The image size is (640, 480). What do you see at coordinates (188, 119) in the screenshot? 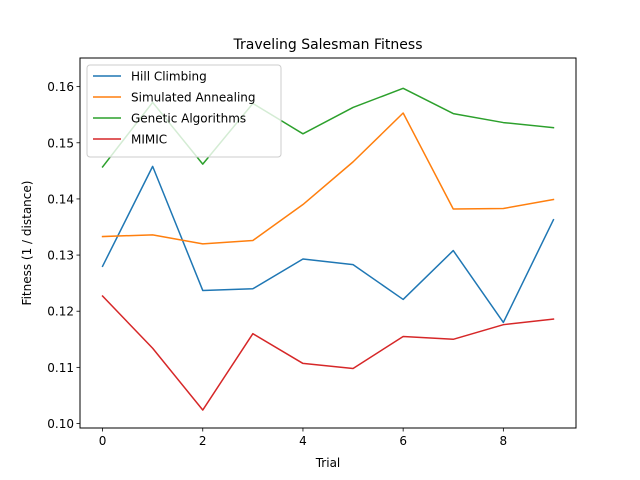
I see `legend-label-2: Genetic Algorithms` at bounding box center [188, 119].